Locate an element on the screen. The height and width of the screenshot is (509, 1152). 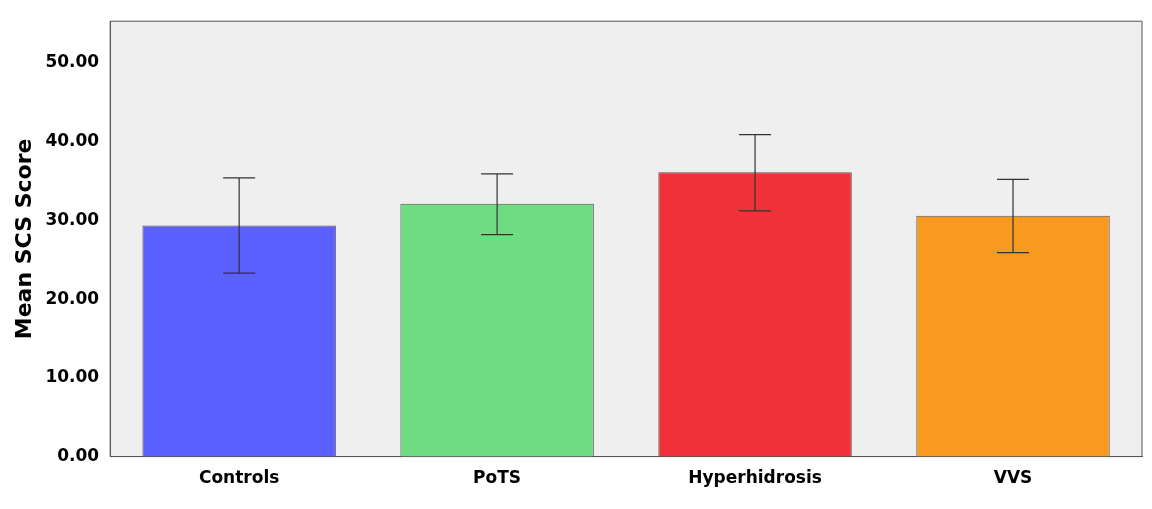
y-tick-label: 10.00 is located at coordinates (72, 376).